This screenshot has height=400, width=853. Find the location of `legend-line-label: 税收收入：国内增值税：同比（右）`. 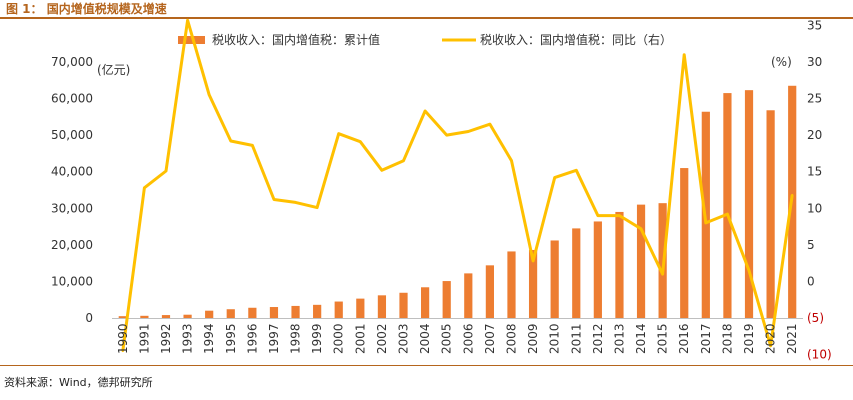

legend-line-label: 税收收入：国内增值税：同比（右） is located at coordinates (576, 39).